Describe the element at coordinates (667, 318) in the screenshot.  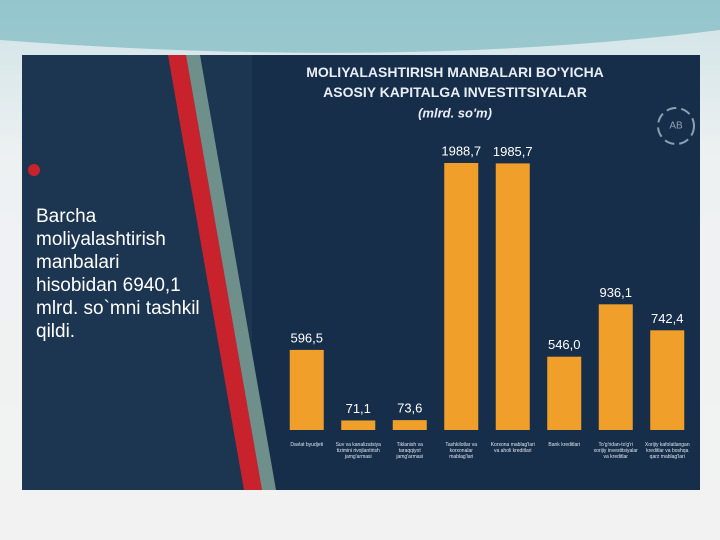
I see `value-label: 742,4` at that location.